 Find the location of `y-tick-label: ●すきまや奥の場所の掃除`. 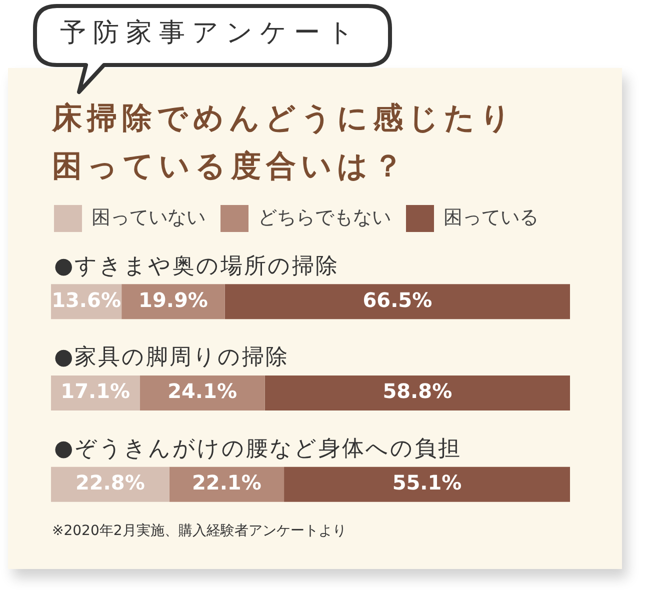

y-tick-label: ●すきまや奥の場所の掃除 is located at coordinates (197, 266).